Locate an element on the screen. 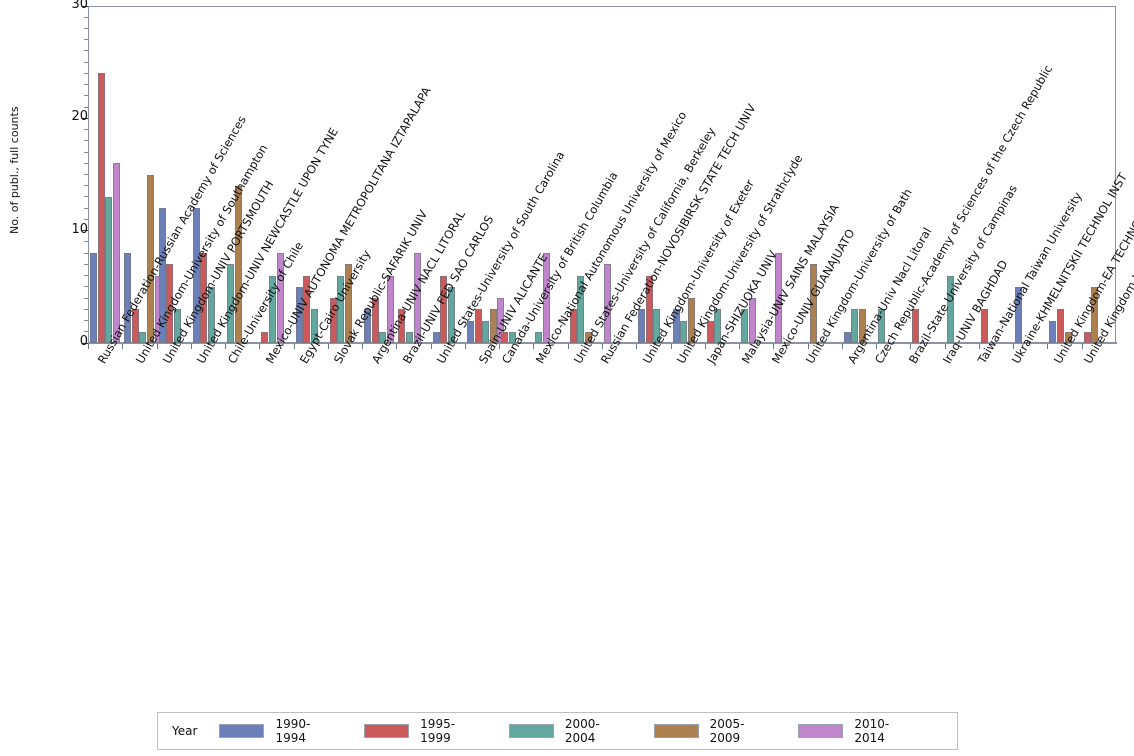 The image size is (1134, 756). legend-label: 1990-1994 is located at coordinates (293, 731).